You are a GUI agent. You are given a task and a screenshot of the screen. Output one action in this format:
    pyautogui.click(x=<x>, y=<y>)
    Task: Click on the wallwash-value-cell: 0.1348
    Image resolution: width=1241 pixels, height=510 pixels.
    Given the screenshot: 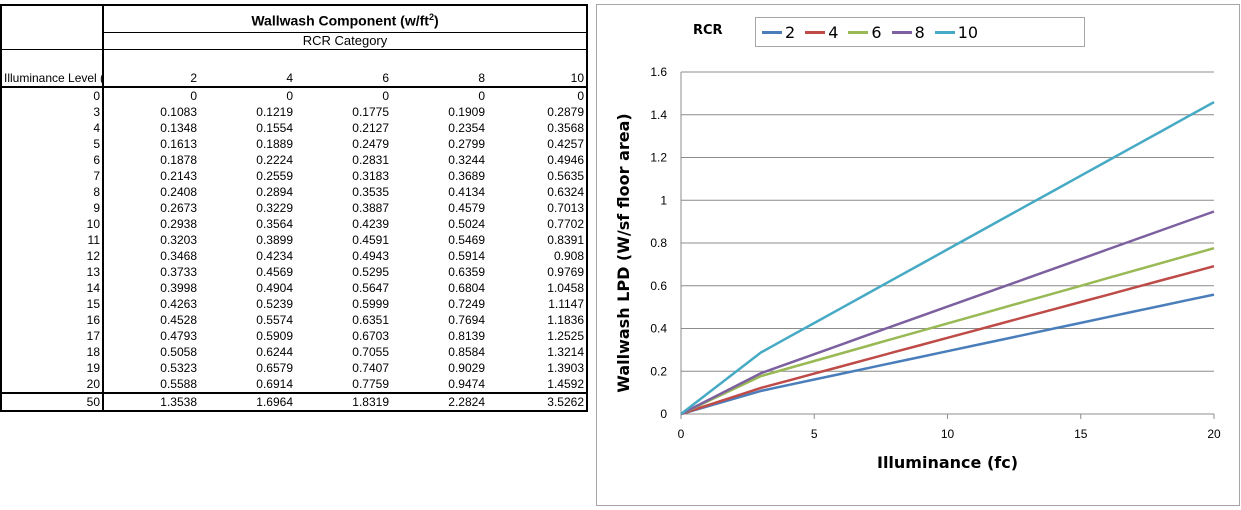 What is the action you would take?
    pyautogui.click(x=151, y=128)
    